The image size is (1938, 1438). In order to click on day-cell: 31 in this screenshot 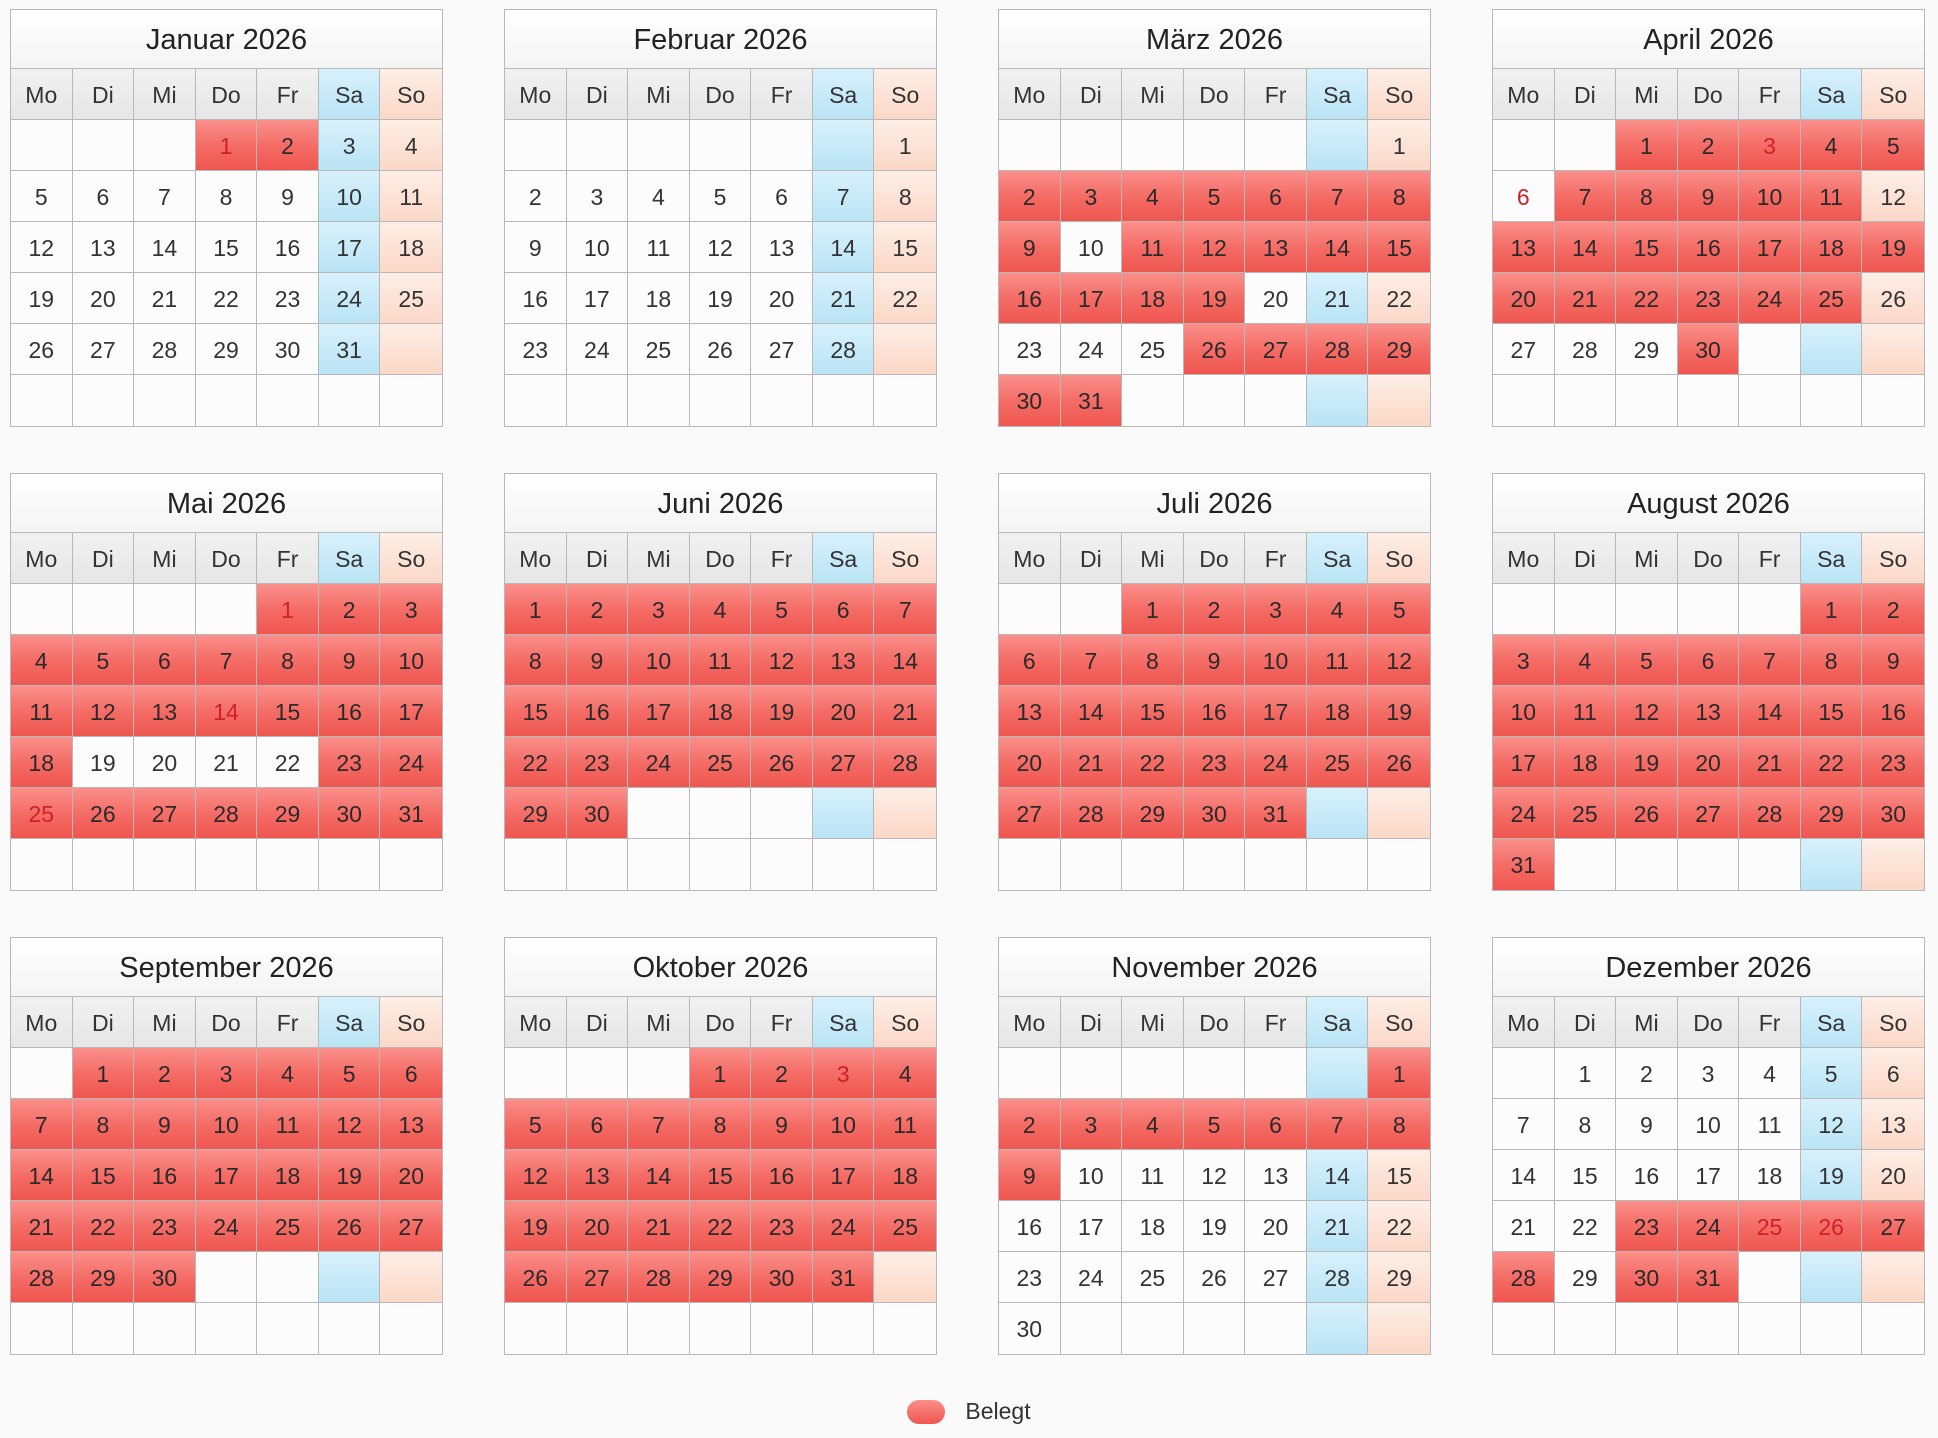, I will do `click(411, 813)`.